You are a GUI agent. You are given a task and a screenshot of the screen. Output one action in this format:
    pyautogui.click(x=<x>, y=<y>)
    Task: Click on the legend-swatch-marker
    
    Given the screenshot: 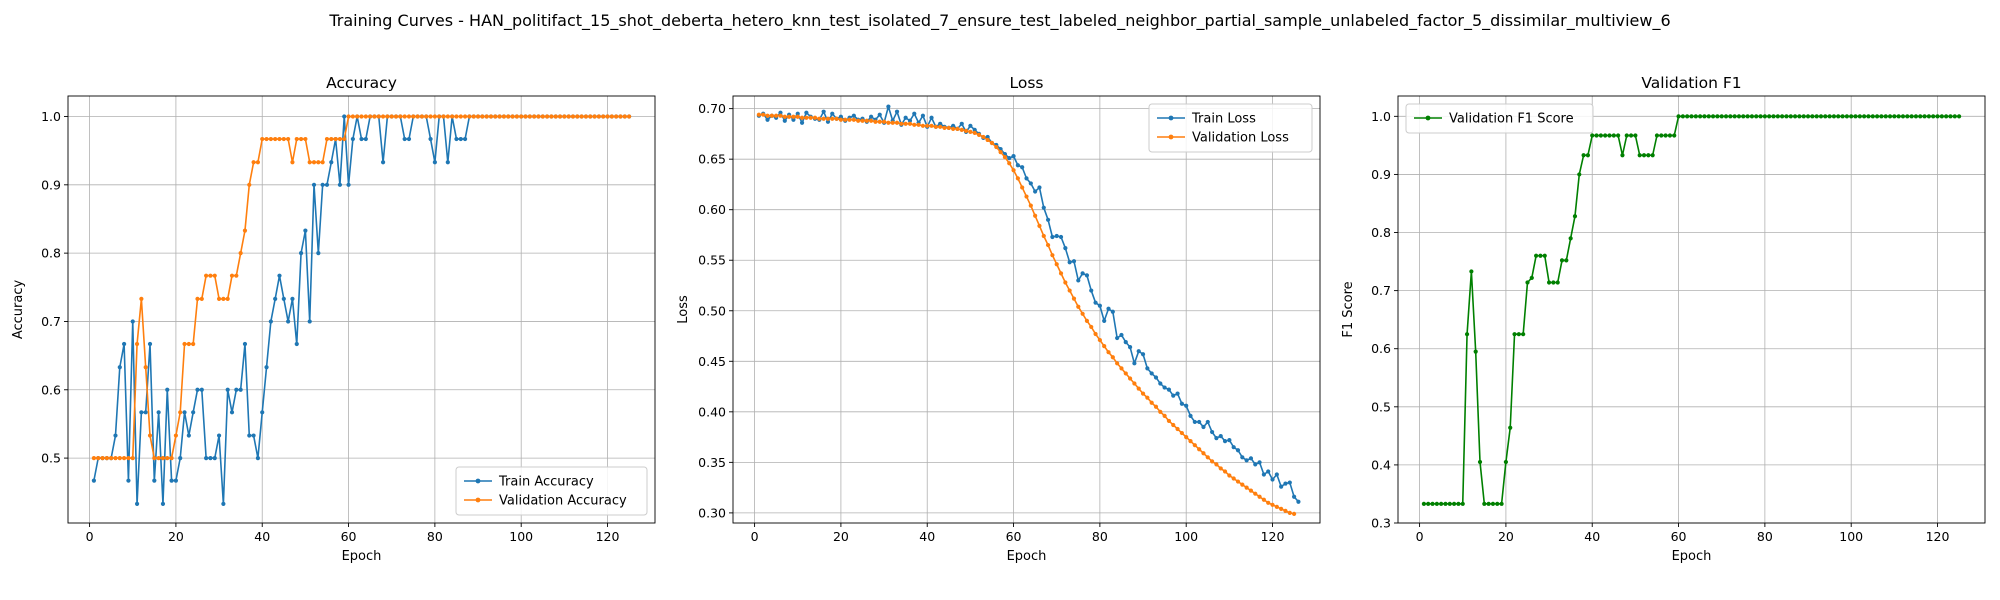 What is the action you would take?
    pyautogui.click(x=1171, y=118)
    